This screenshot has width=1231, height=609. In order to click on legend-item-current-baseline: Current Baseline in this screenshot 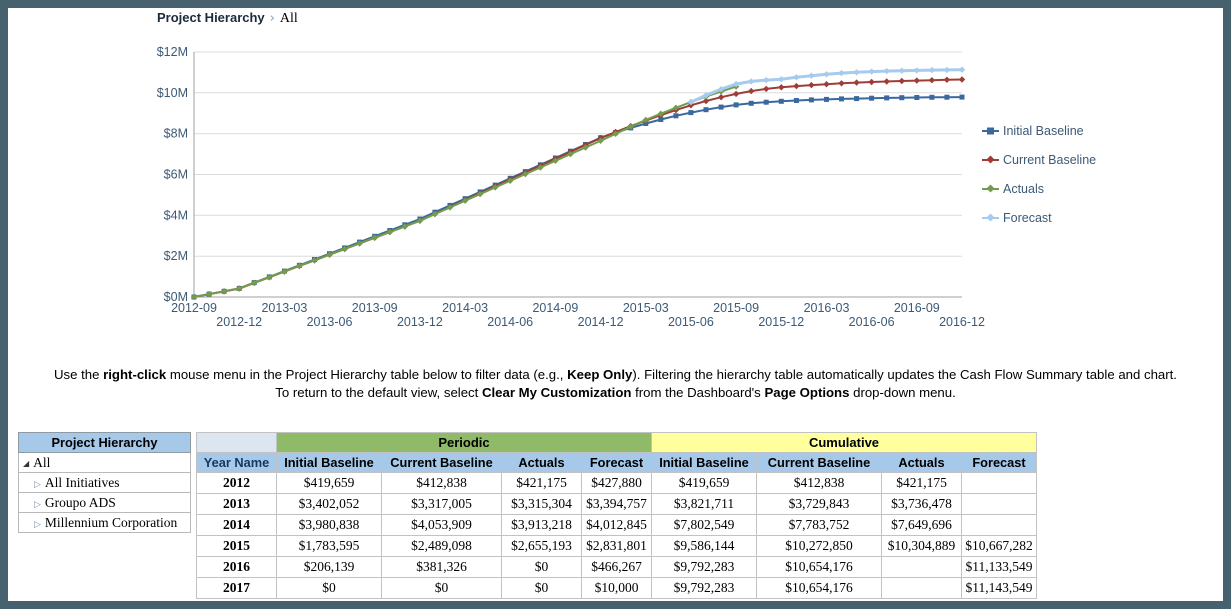, I will do `click(1044, 160)`.